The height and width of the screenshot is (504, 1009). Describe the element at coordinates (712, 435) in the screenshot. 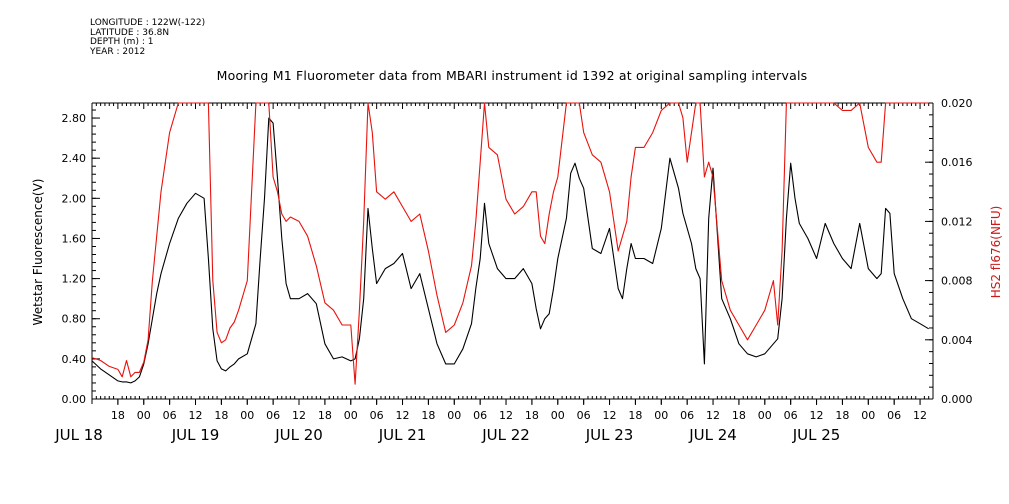

I see `x-date-label: JUL 24` at that location.